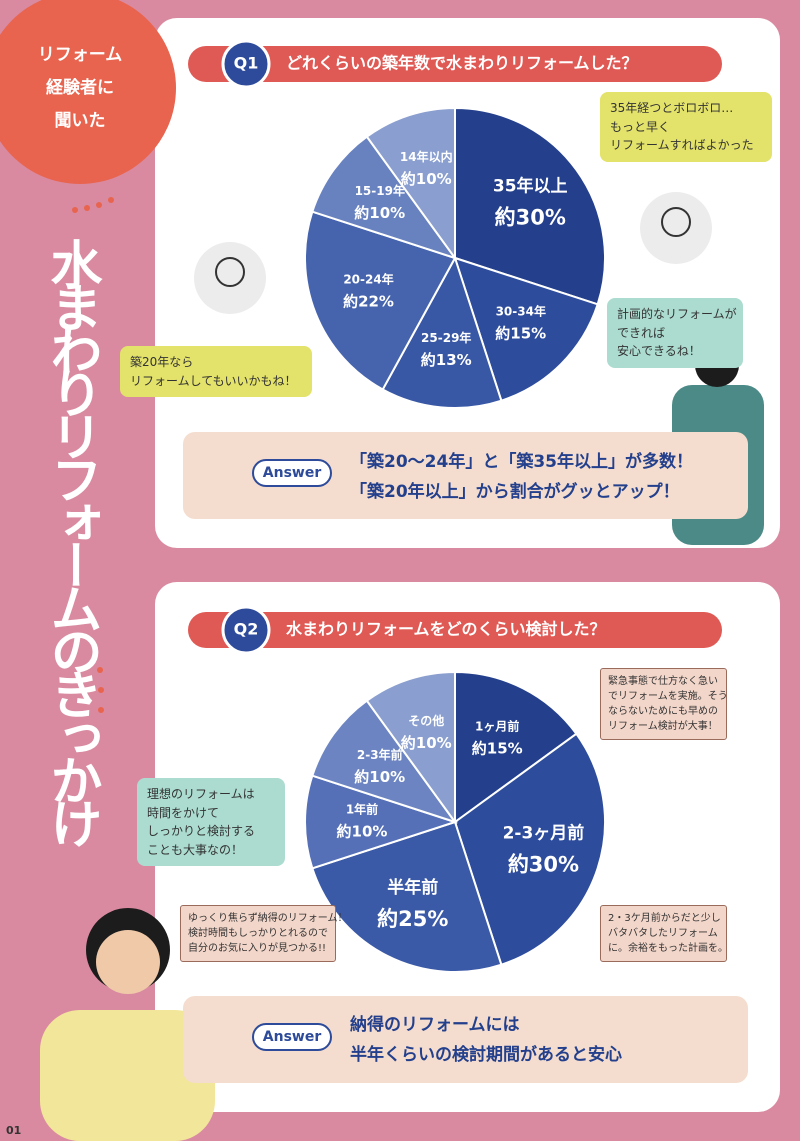 Image resolution: width=800 pixels, height=1141 pixels. I want to click on page-title: 水まわりリフォームのきっかけ, so click(71, 539).